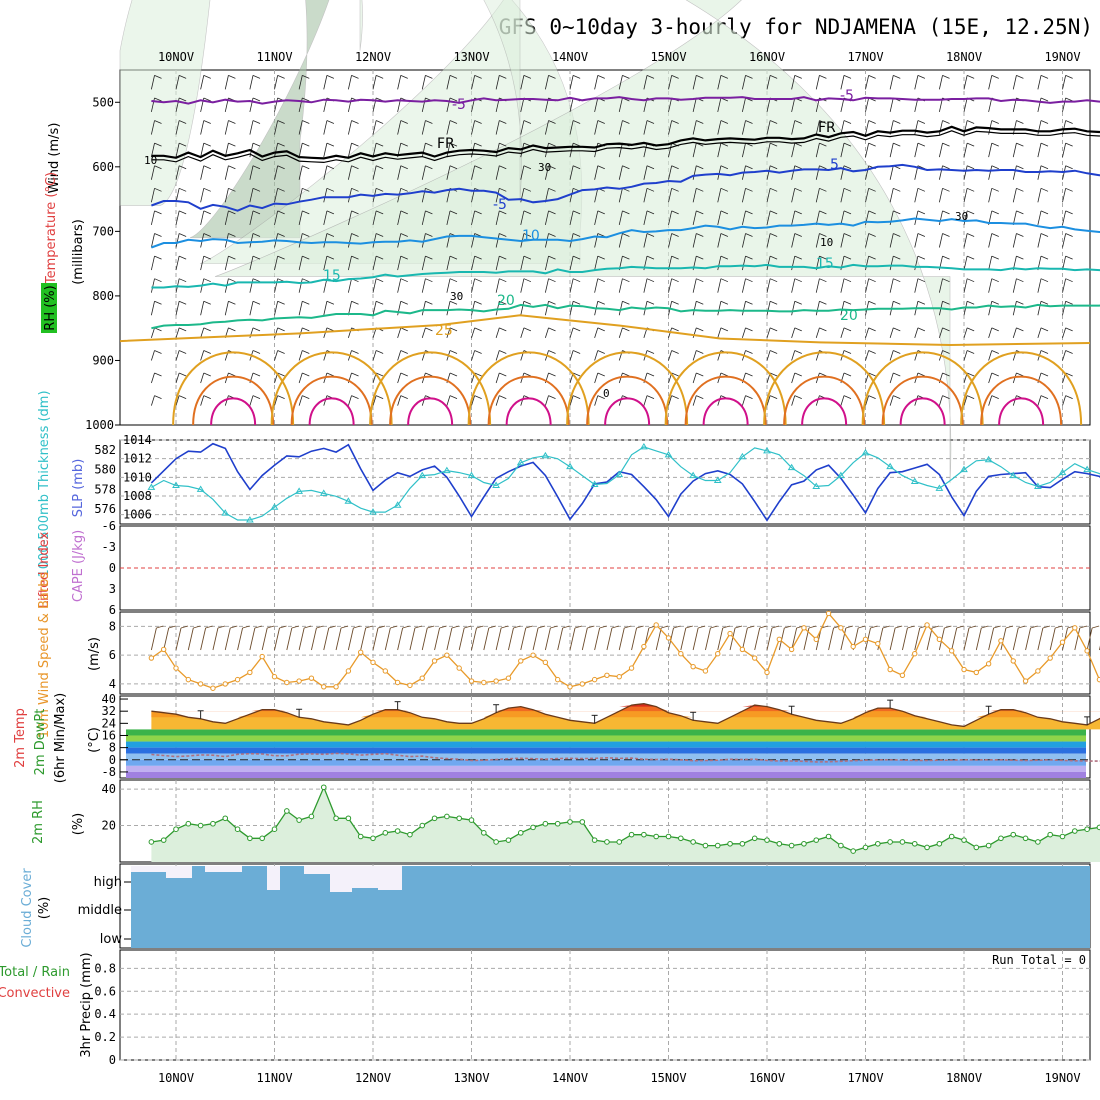 This screenshot has height=1100, width=1100. What do you see at coordinates (361, 25) in the screenshot?
I see `rh-shade` at bounding box center [361, 25].